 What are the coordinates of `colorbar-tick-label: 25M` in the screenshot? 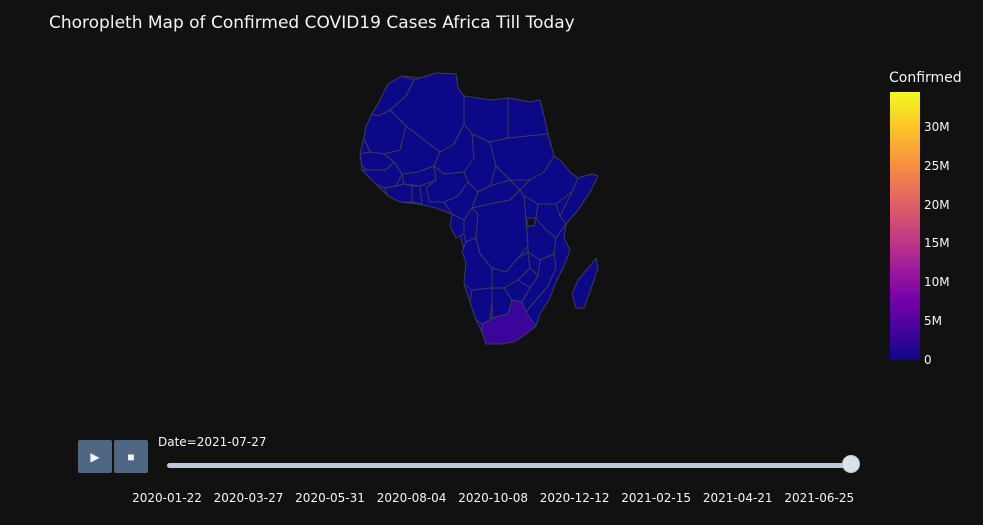 It's located at (937, 165).